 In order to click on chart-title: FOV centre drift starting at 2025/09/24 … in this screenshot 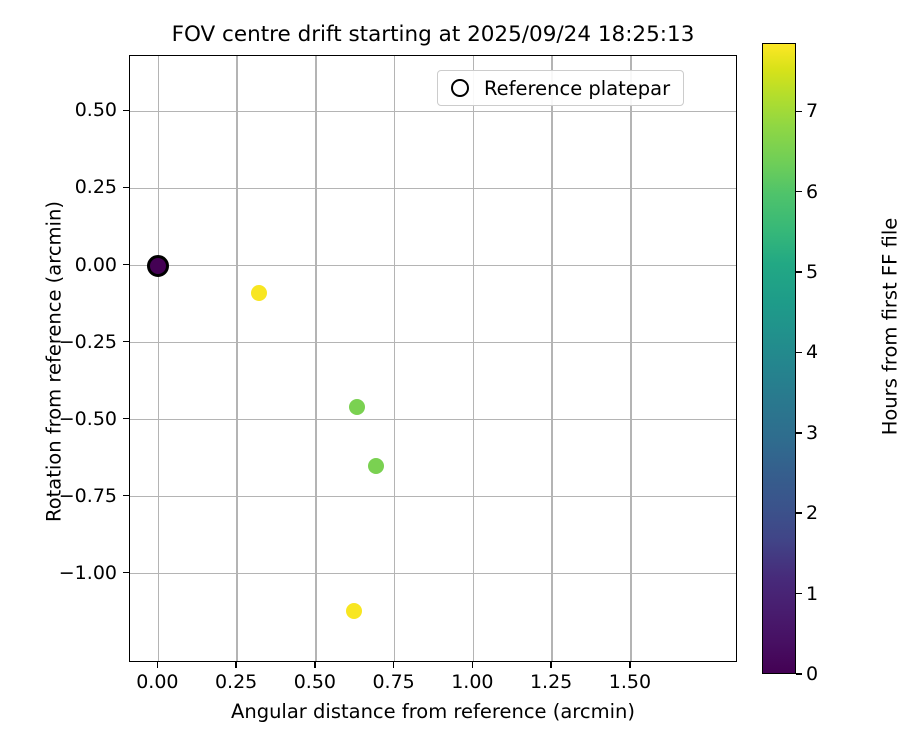, I will do `click(433, 34)`.